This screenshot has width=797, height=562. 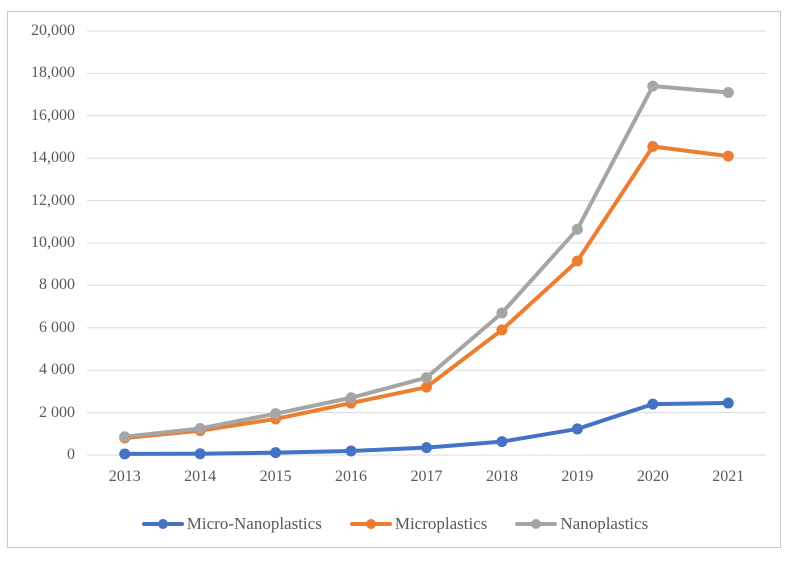 What do you see at coordinates (652, 476) in the screenshot?
I see `x-axis-tick-label: 2020` at bounding box center [652, 476].